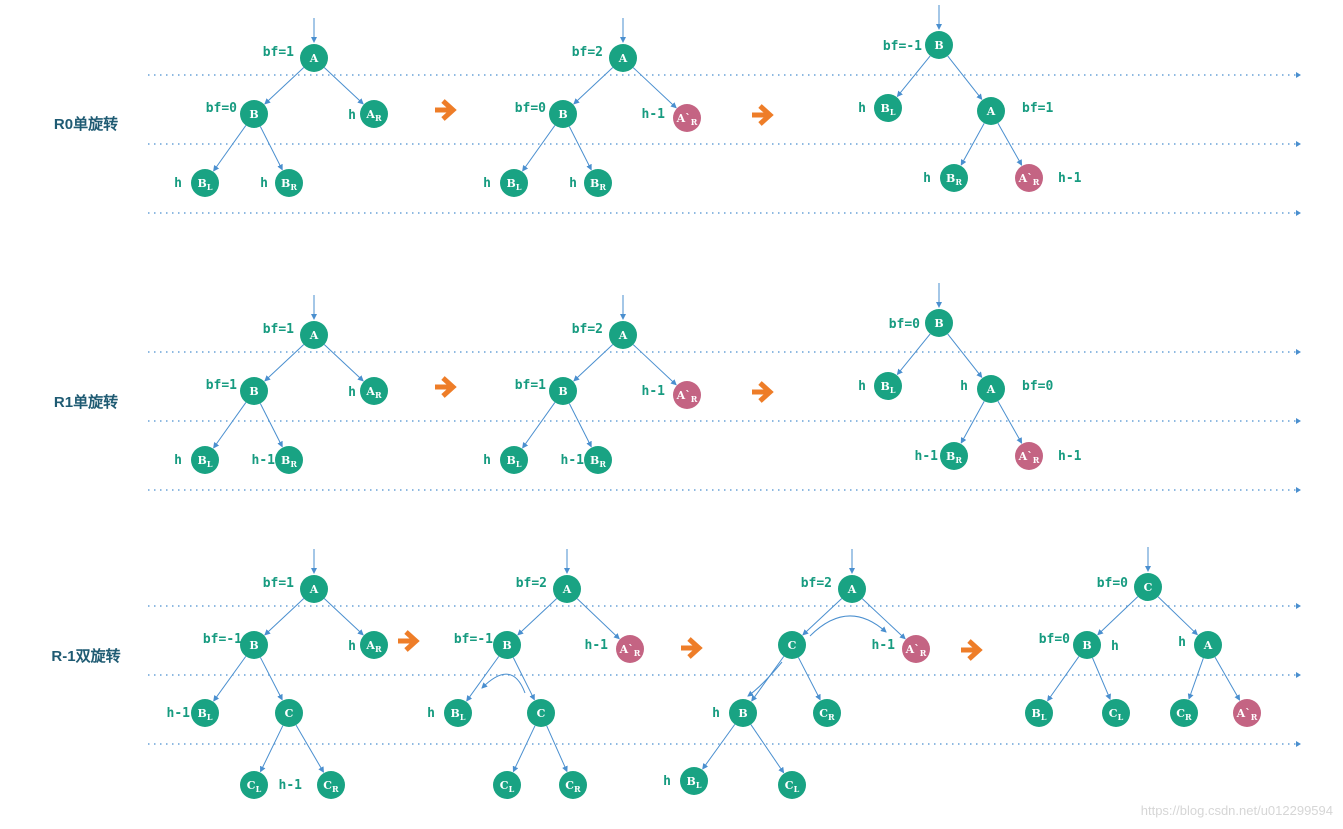  I want to click on row-title: R1单旋转, so click(86, 402).